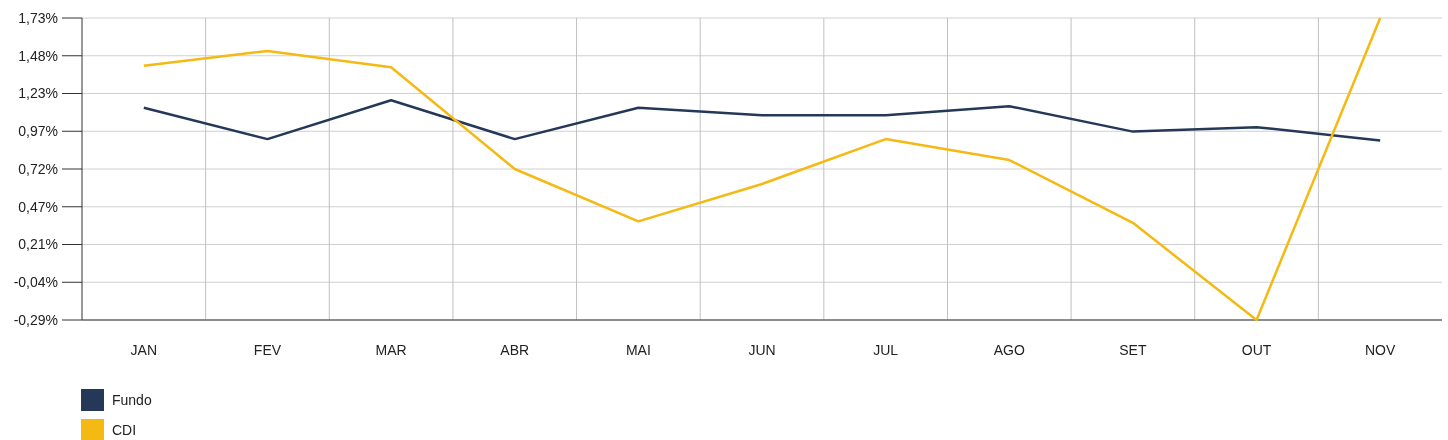  I want to click on y-tick-label: 0,47%, so click(38, 206).